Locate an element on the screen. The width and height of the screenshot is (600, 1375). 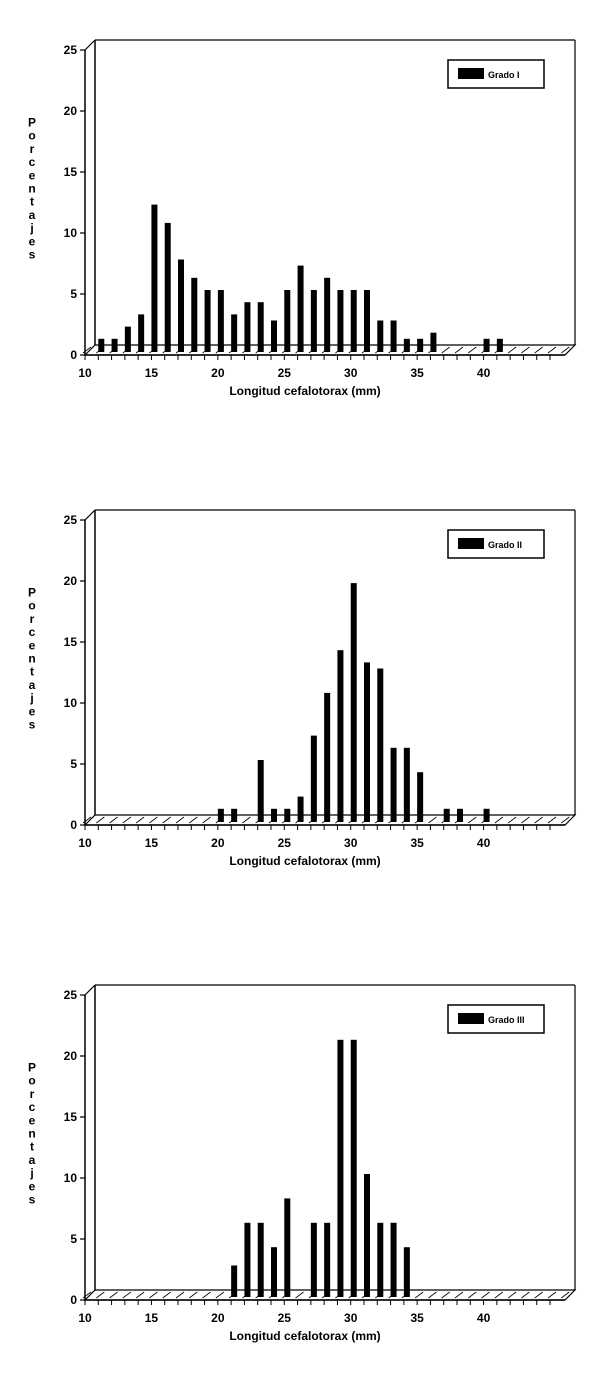
y-tick-label: 5 is located at coordinates (73, 294).